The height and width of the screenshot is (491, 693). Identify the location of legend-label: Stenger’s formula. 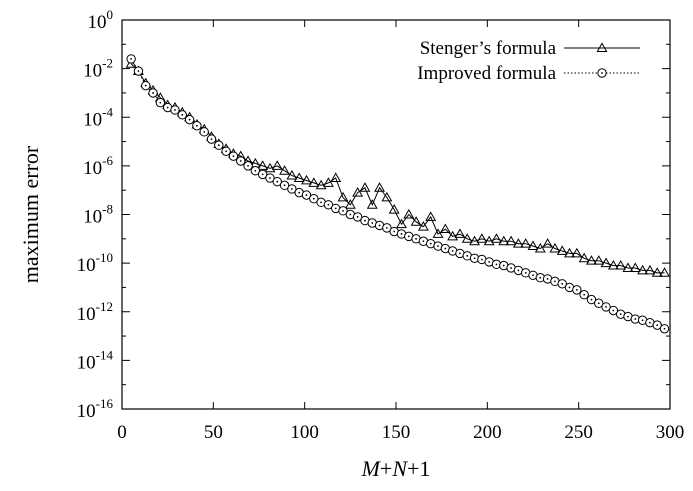
(488, 48).